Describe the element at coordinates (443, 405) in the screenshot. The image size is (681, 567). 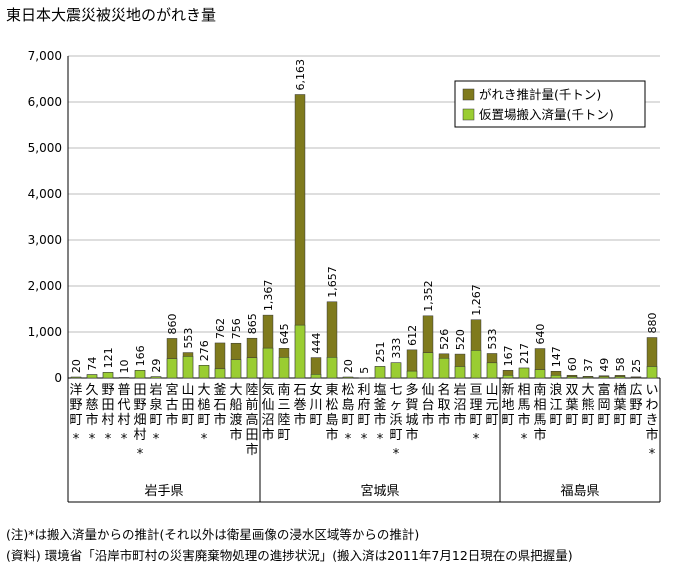
I see `x-tick-label: 取` at that location.